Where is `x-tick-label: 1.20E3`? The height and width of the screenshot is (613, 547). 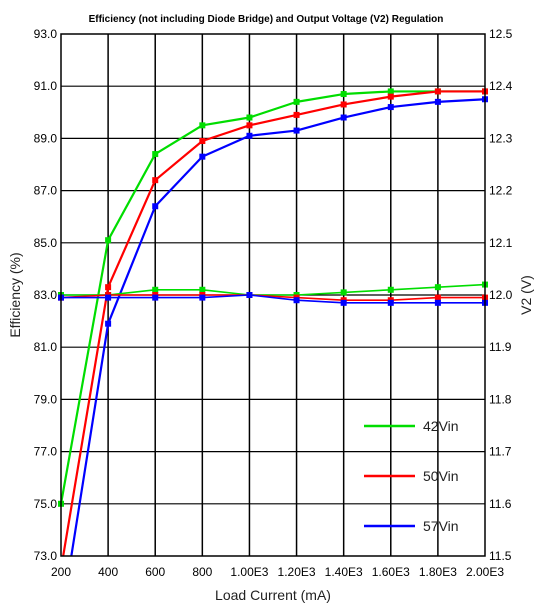 x-tick-label: 1.20E3 is located at coordinates (297, 572).